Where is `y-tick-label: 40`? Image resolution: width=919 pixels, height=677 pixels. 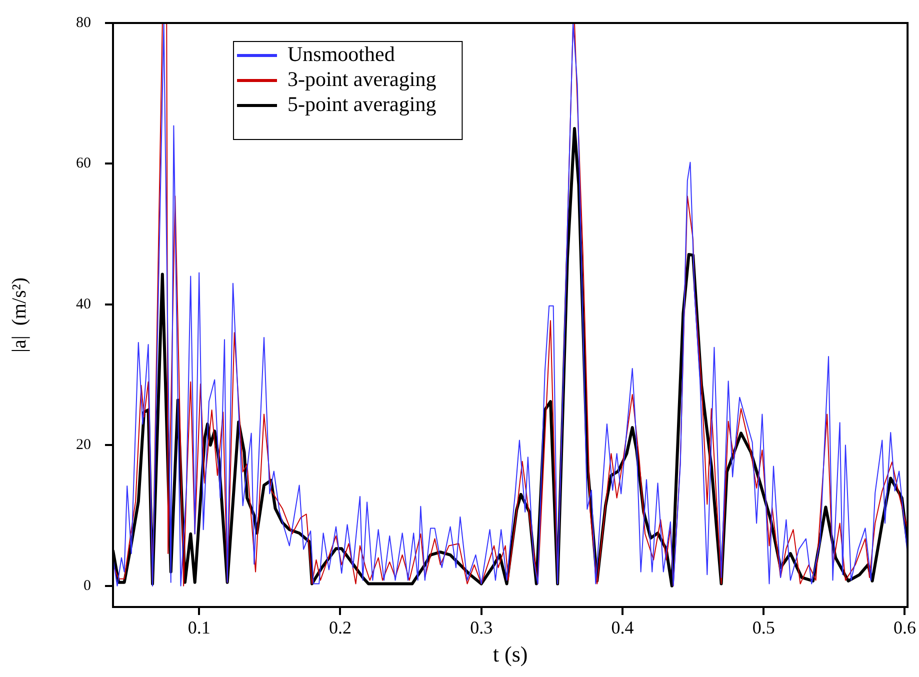
y-tick-label: 40 is located at coordinates (83, 304).